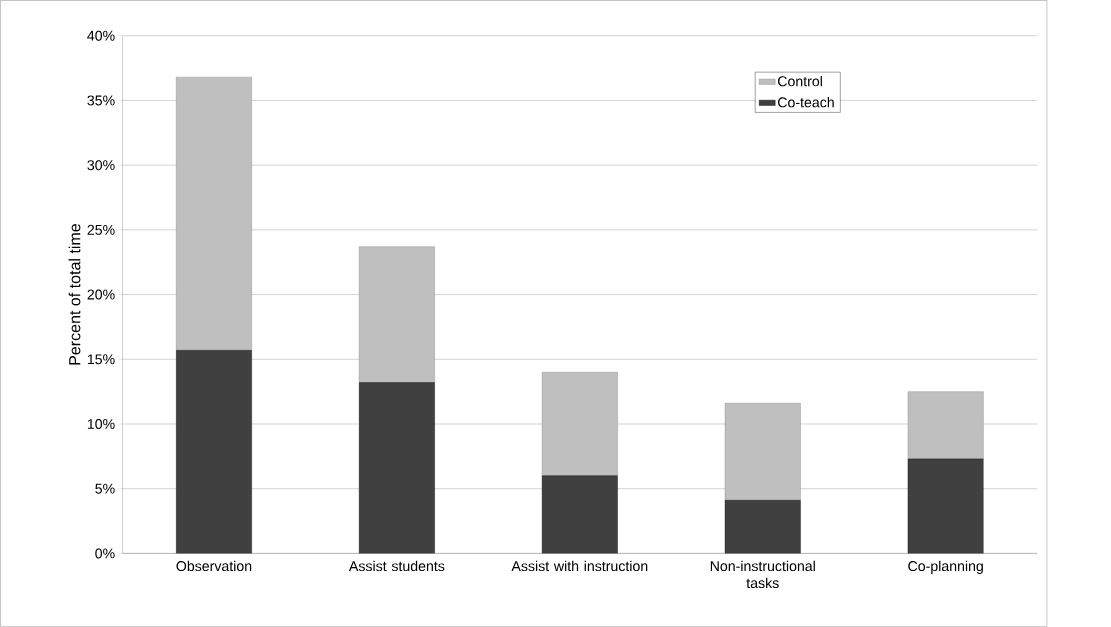 Image resolution: width=1111 pixels, height=627 pixels. What do you see at coordinates (101, 424) in the screenshot?
I see `y-tick-label: 10%` at bounding box center [101, 424].